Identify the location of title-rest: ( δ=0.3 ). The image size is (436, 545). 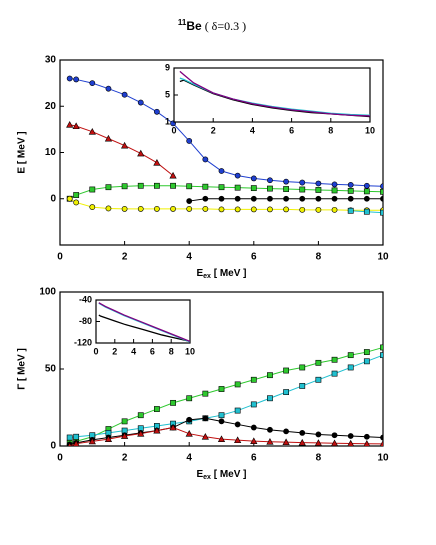
(224, 26).